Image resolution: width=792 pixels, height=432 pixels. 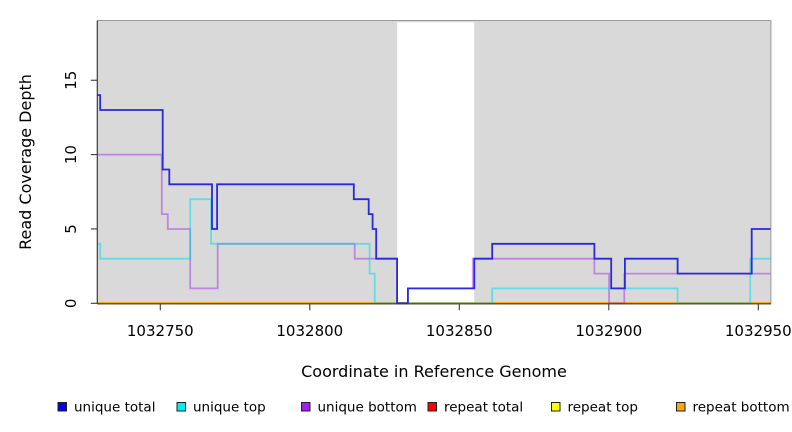 What do you see at coordinates (459, 331) in the screenshot?
I see `x-tick-label: 1032850` at bounding box center [459, 331].